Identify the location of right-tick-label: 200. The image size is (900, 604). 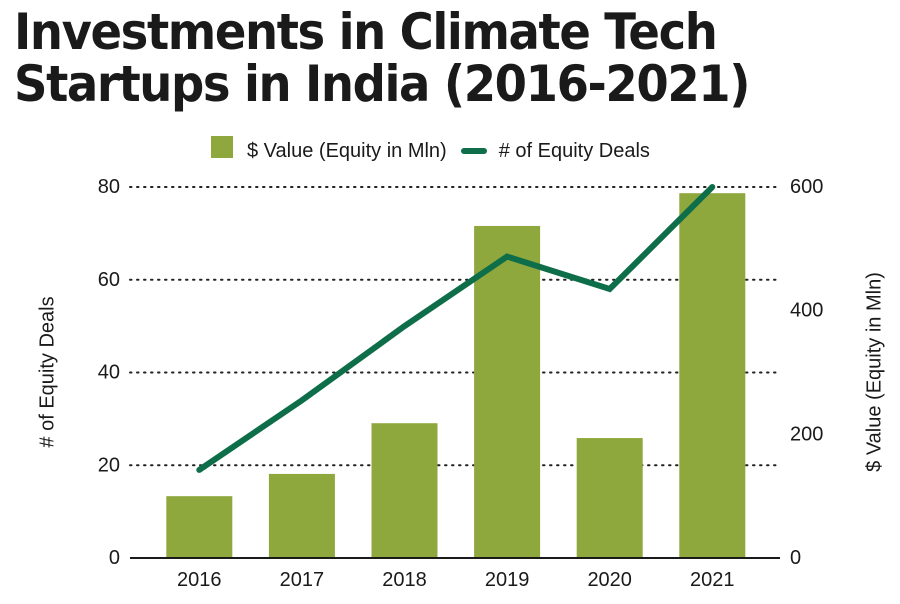
(806, 434).